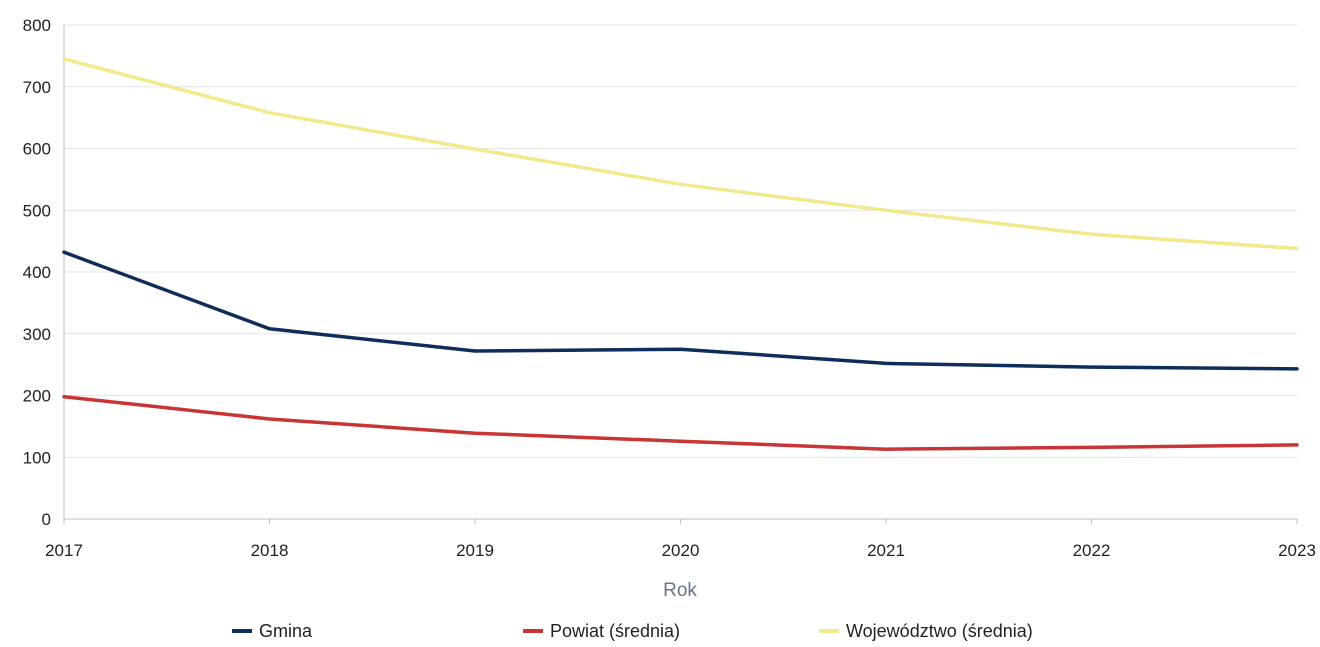 This screenshot has width=1320, height=647. Describe the element at coordinates (37, 210) in the screenshot. I see `y-tick-label: 500` at that location.